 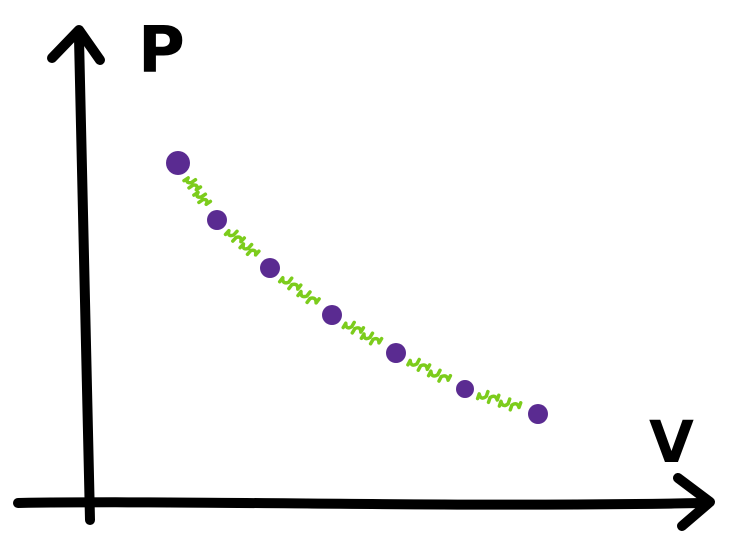 I want to click on y-axis, so click(x=84, y=279).